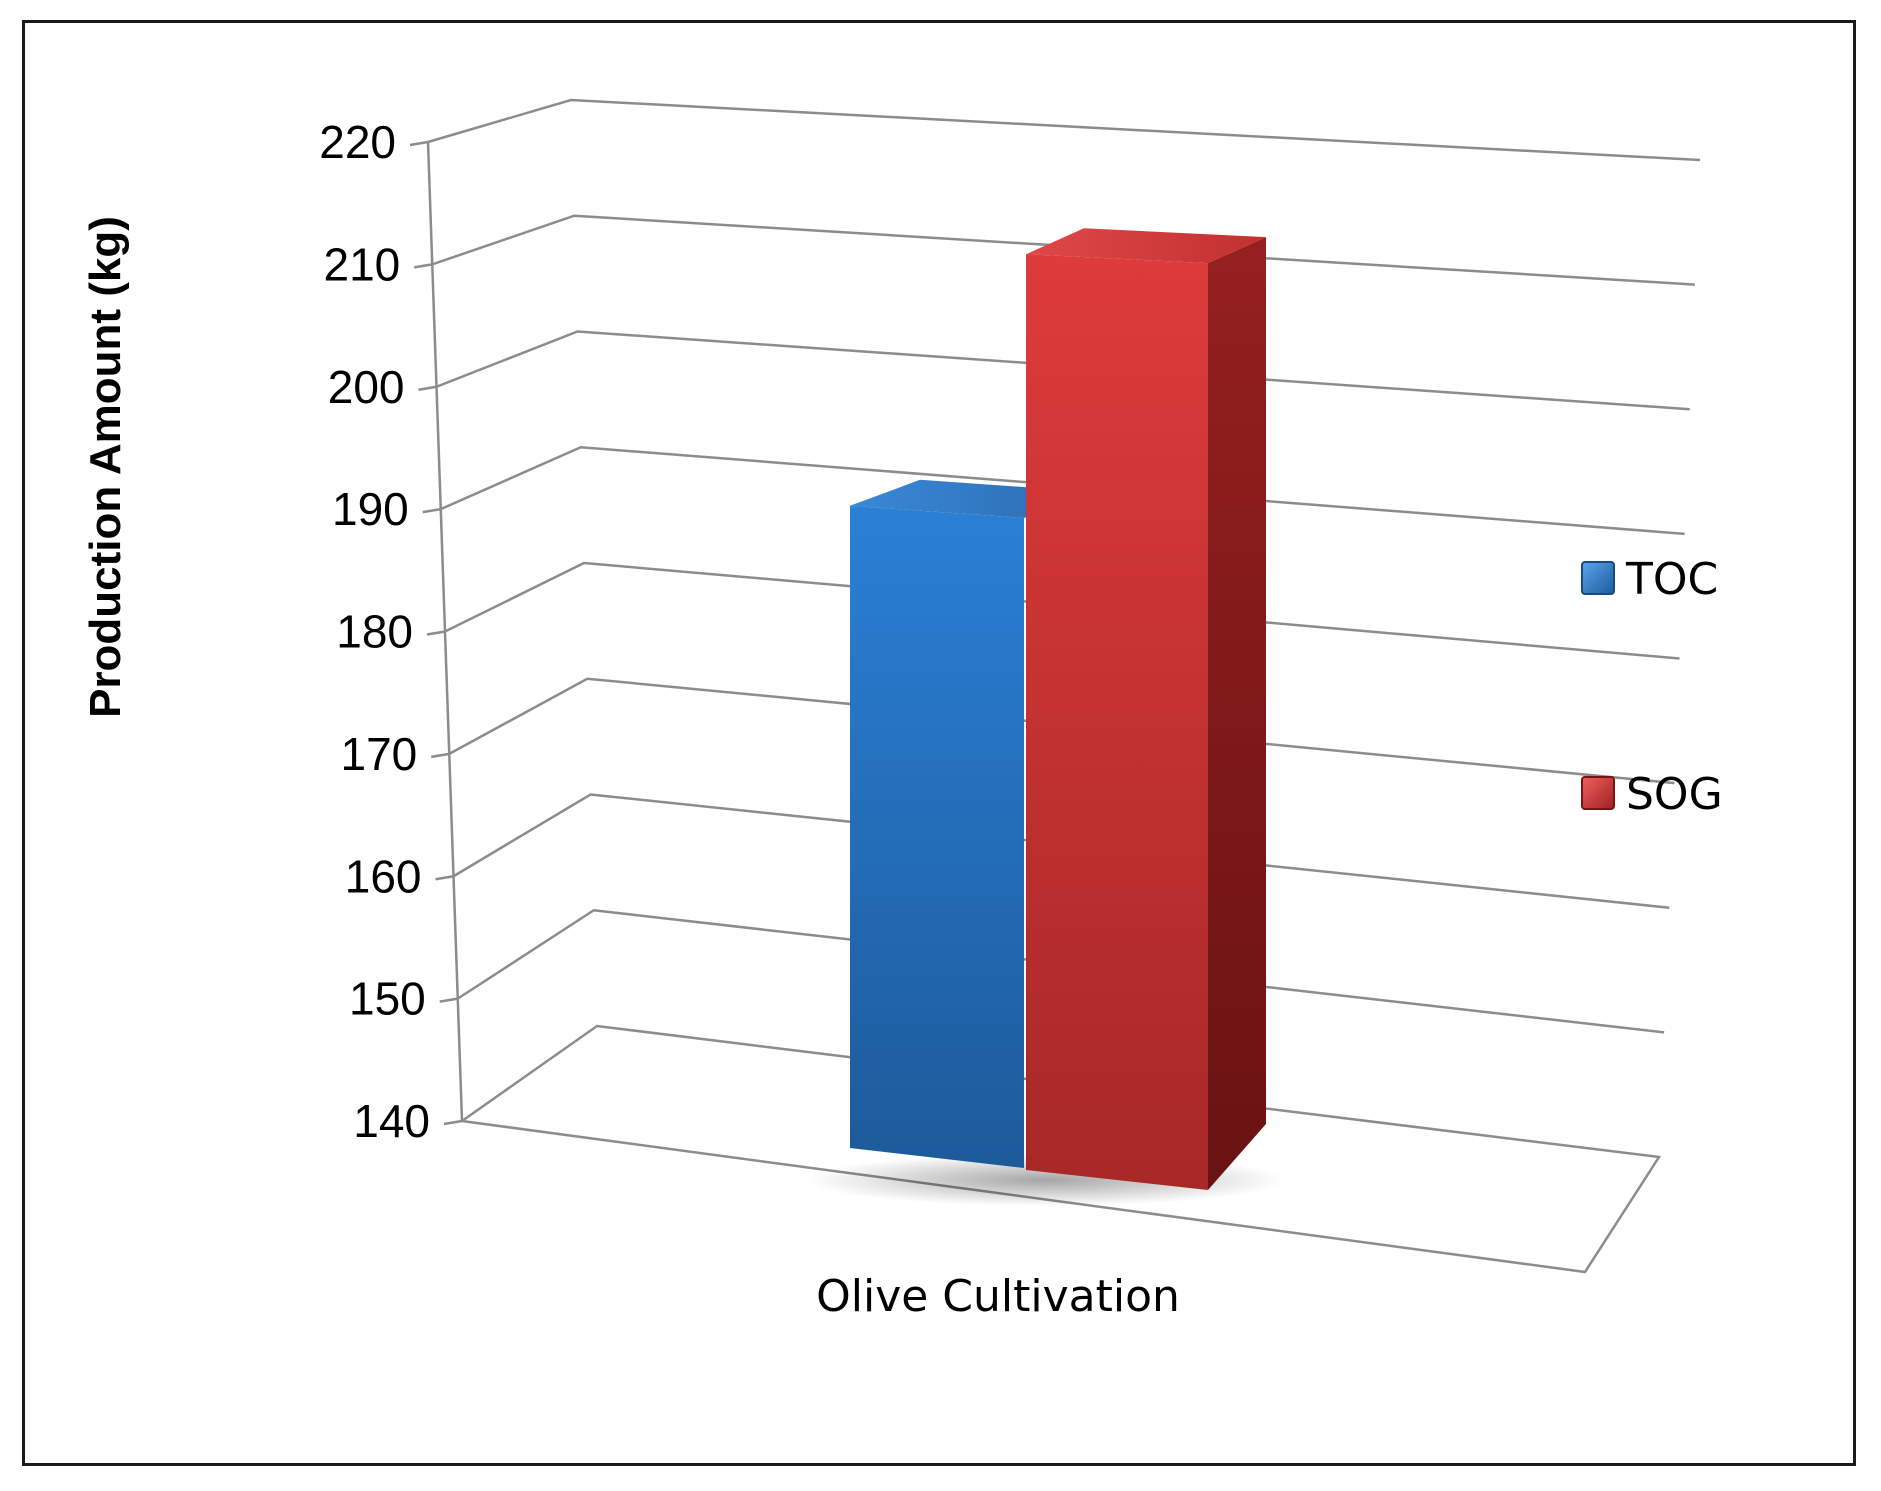 The image size is (1881, 1491). I want to click on legend-item-sog: SOG, so click(1652, 794).